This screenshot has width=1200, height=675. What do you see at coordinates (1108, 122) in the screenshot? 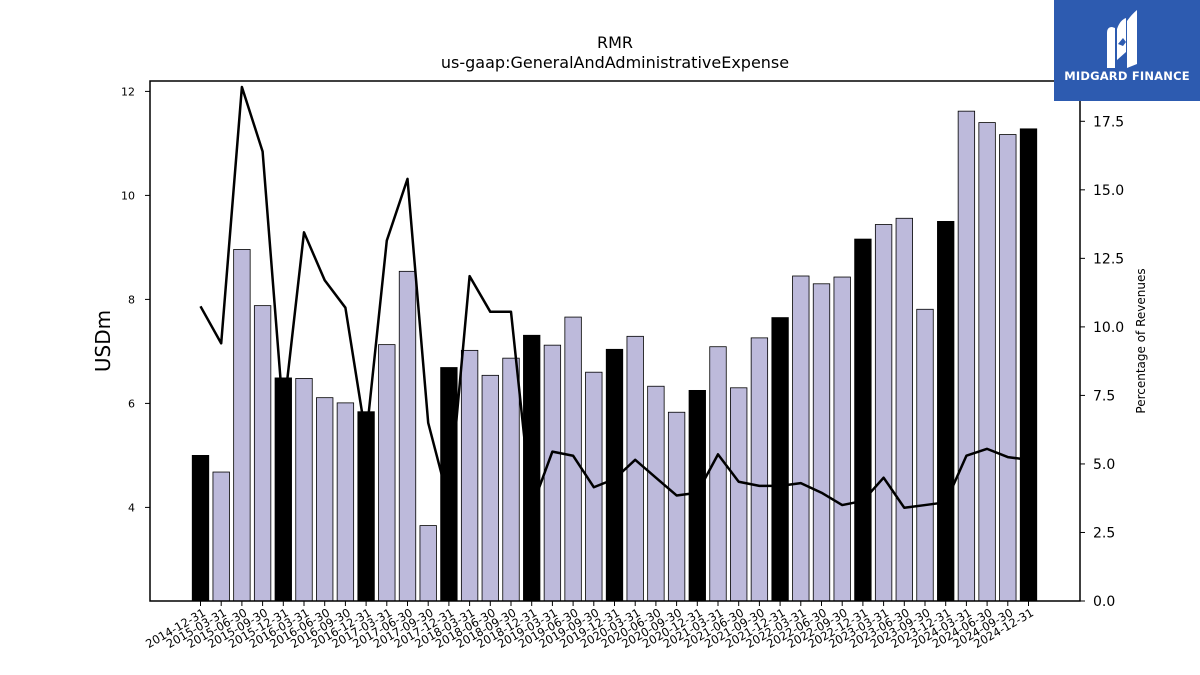
I see `y2-tick-label: 17.5` at bounding box center [1108, 122].